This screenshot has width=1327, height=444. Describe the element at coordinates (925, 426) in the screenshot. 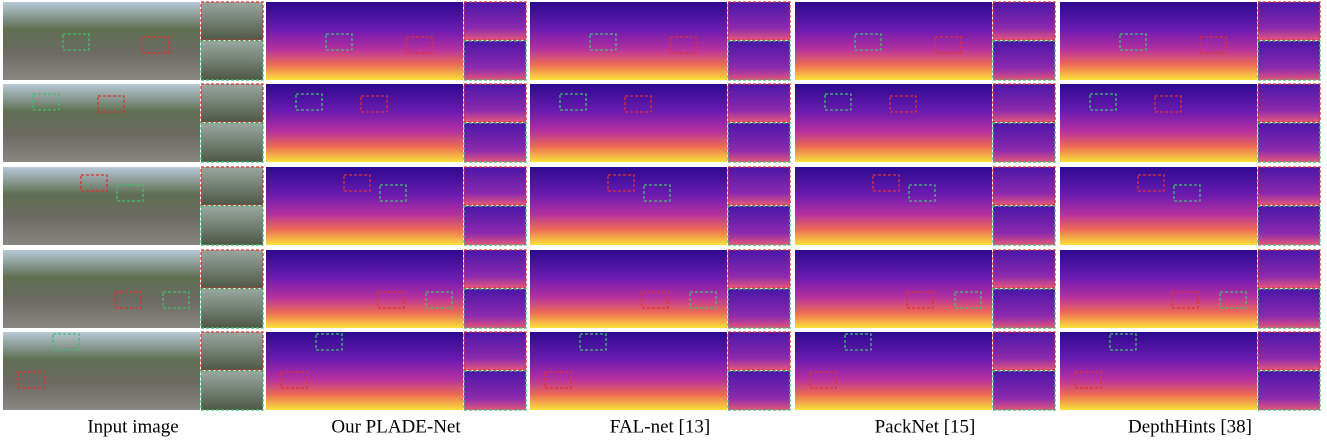

I see `column-caption: PackNet [15]` at that location.